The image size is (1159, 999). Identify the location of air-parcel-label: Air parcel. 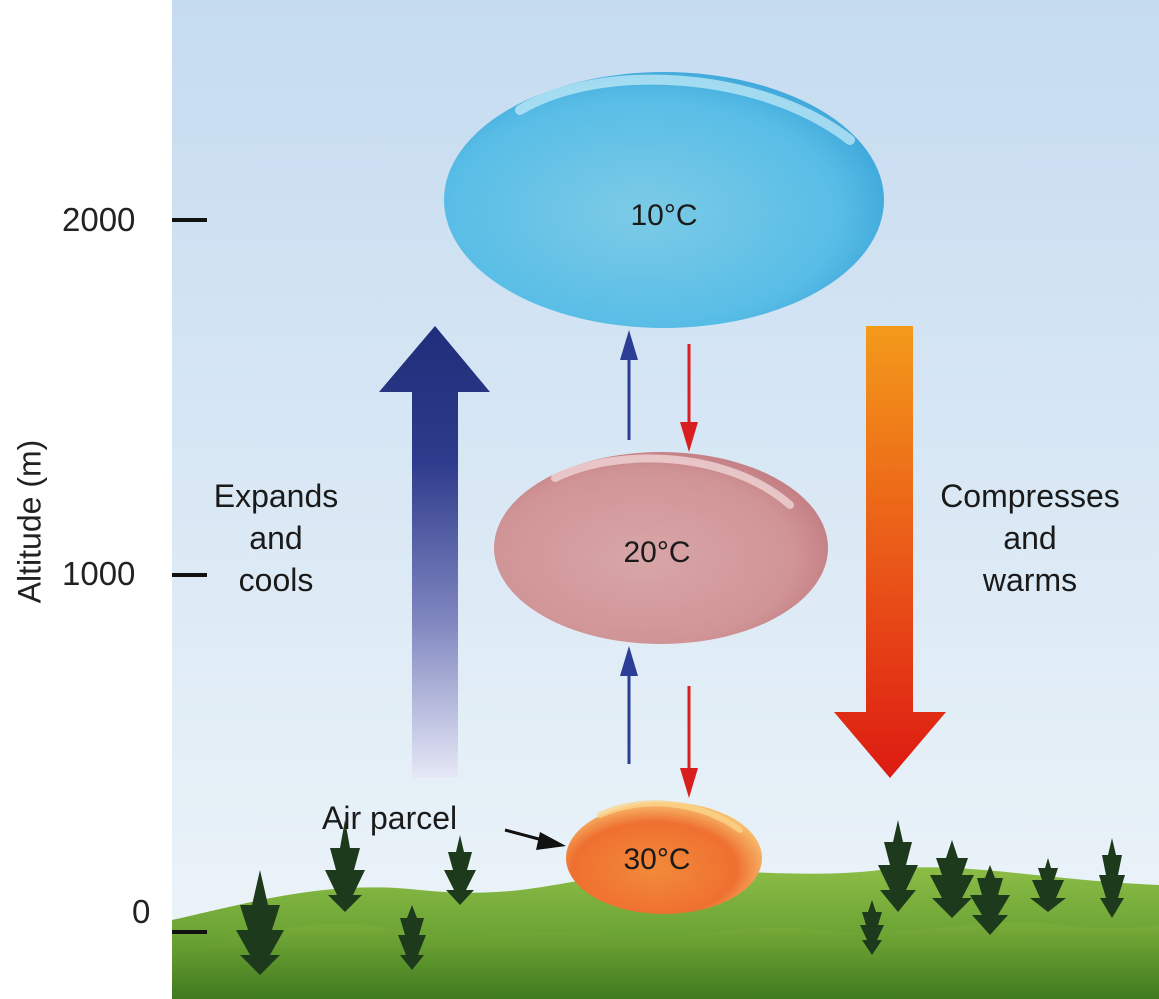
(390, 818).